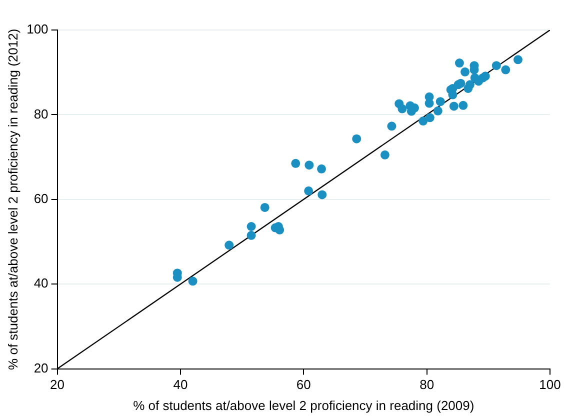 This screenshot has height=420, width=564. Describe the element at coordinates (41, 283) in the screenshot. I see `y-tick-label: 40` at that location.